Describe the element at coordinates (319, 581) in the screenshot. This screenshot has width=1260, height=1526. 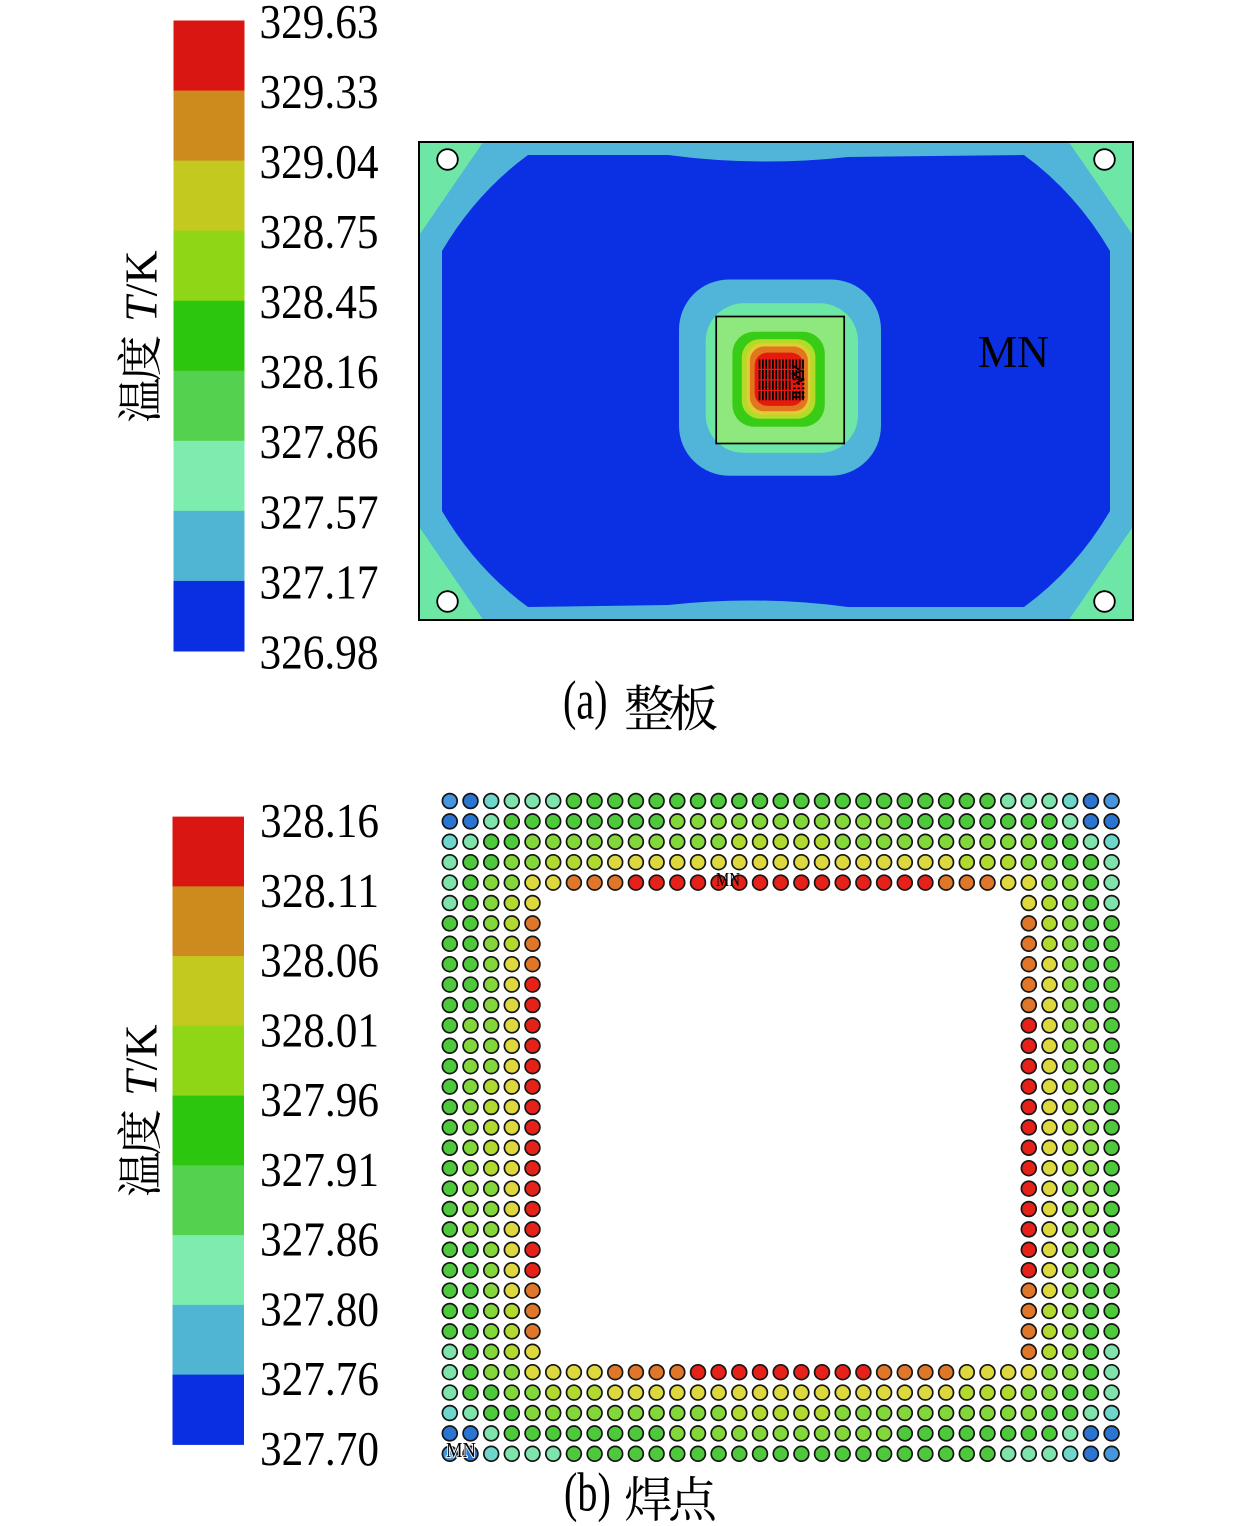
I see `svg-text: 327.17` at that location.